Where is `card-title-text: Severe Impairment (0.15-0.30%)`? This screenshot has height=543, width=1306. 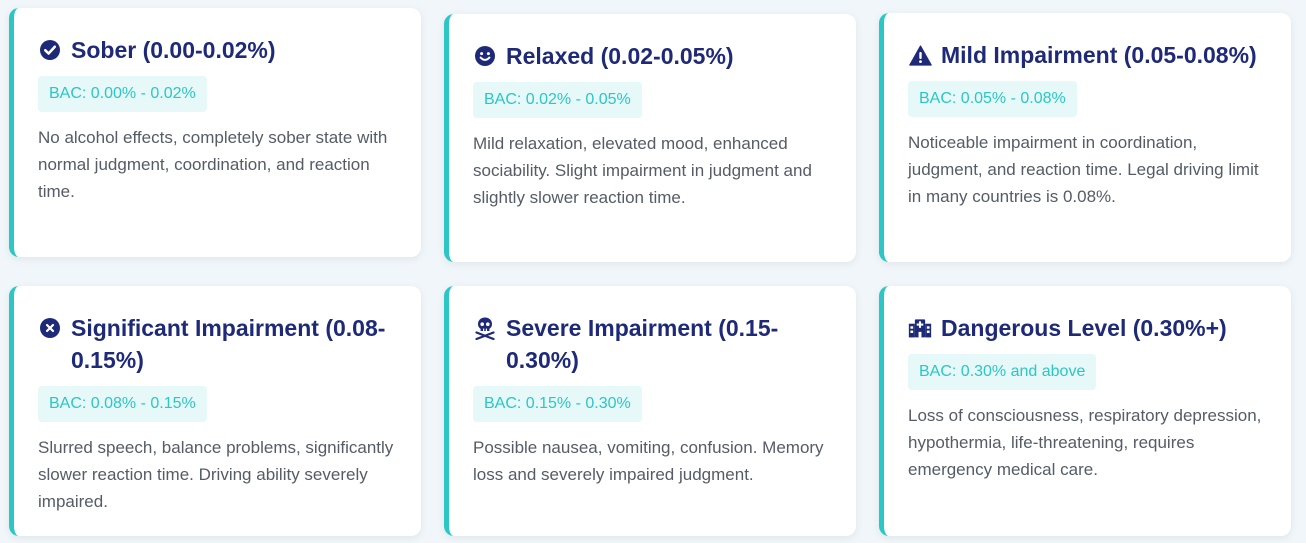
card-title-text: Severe Impairment (0.15-0.30%) is located at coordinates (642, 344).